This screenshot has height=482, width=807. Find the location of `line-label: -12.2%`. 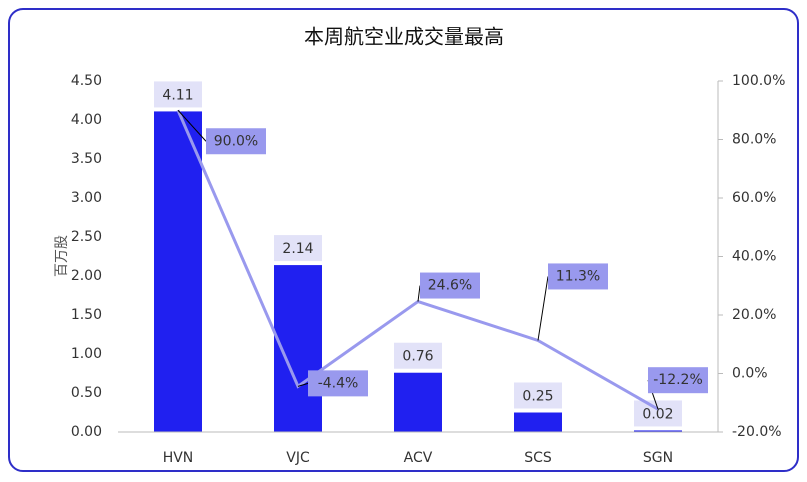

line-label: -12.2% is located at coordinates (678, 380).